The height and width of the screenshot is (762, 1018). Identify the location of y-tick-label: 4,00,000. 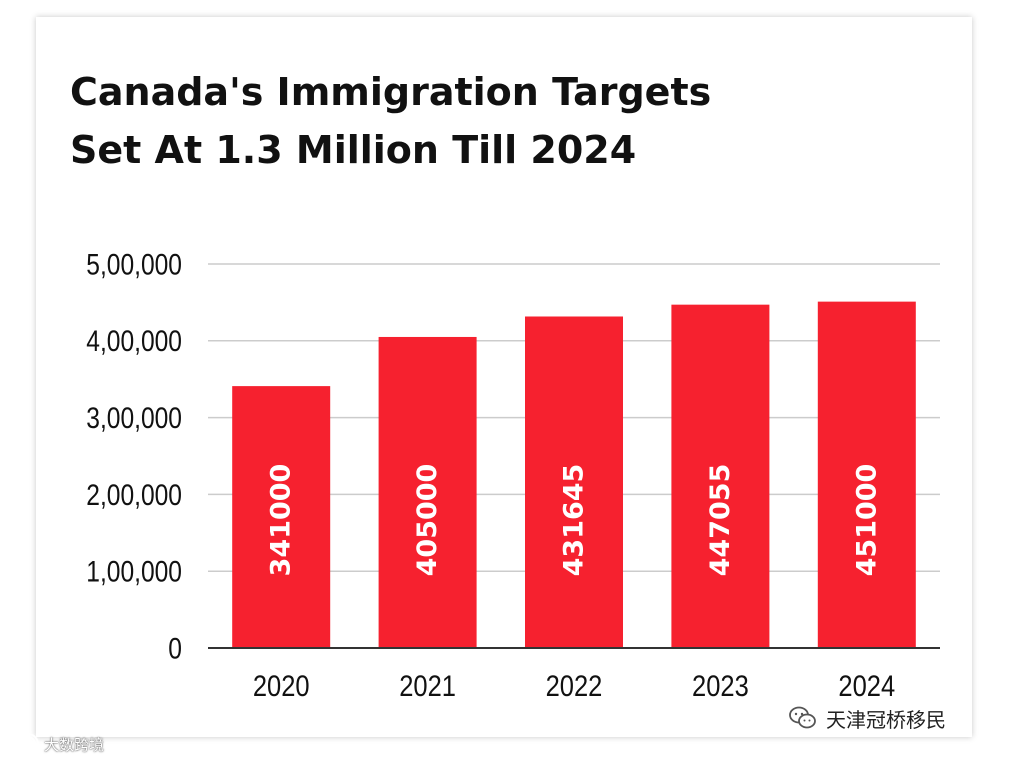
(134, 341).